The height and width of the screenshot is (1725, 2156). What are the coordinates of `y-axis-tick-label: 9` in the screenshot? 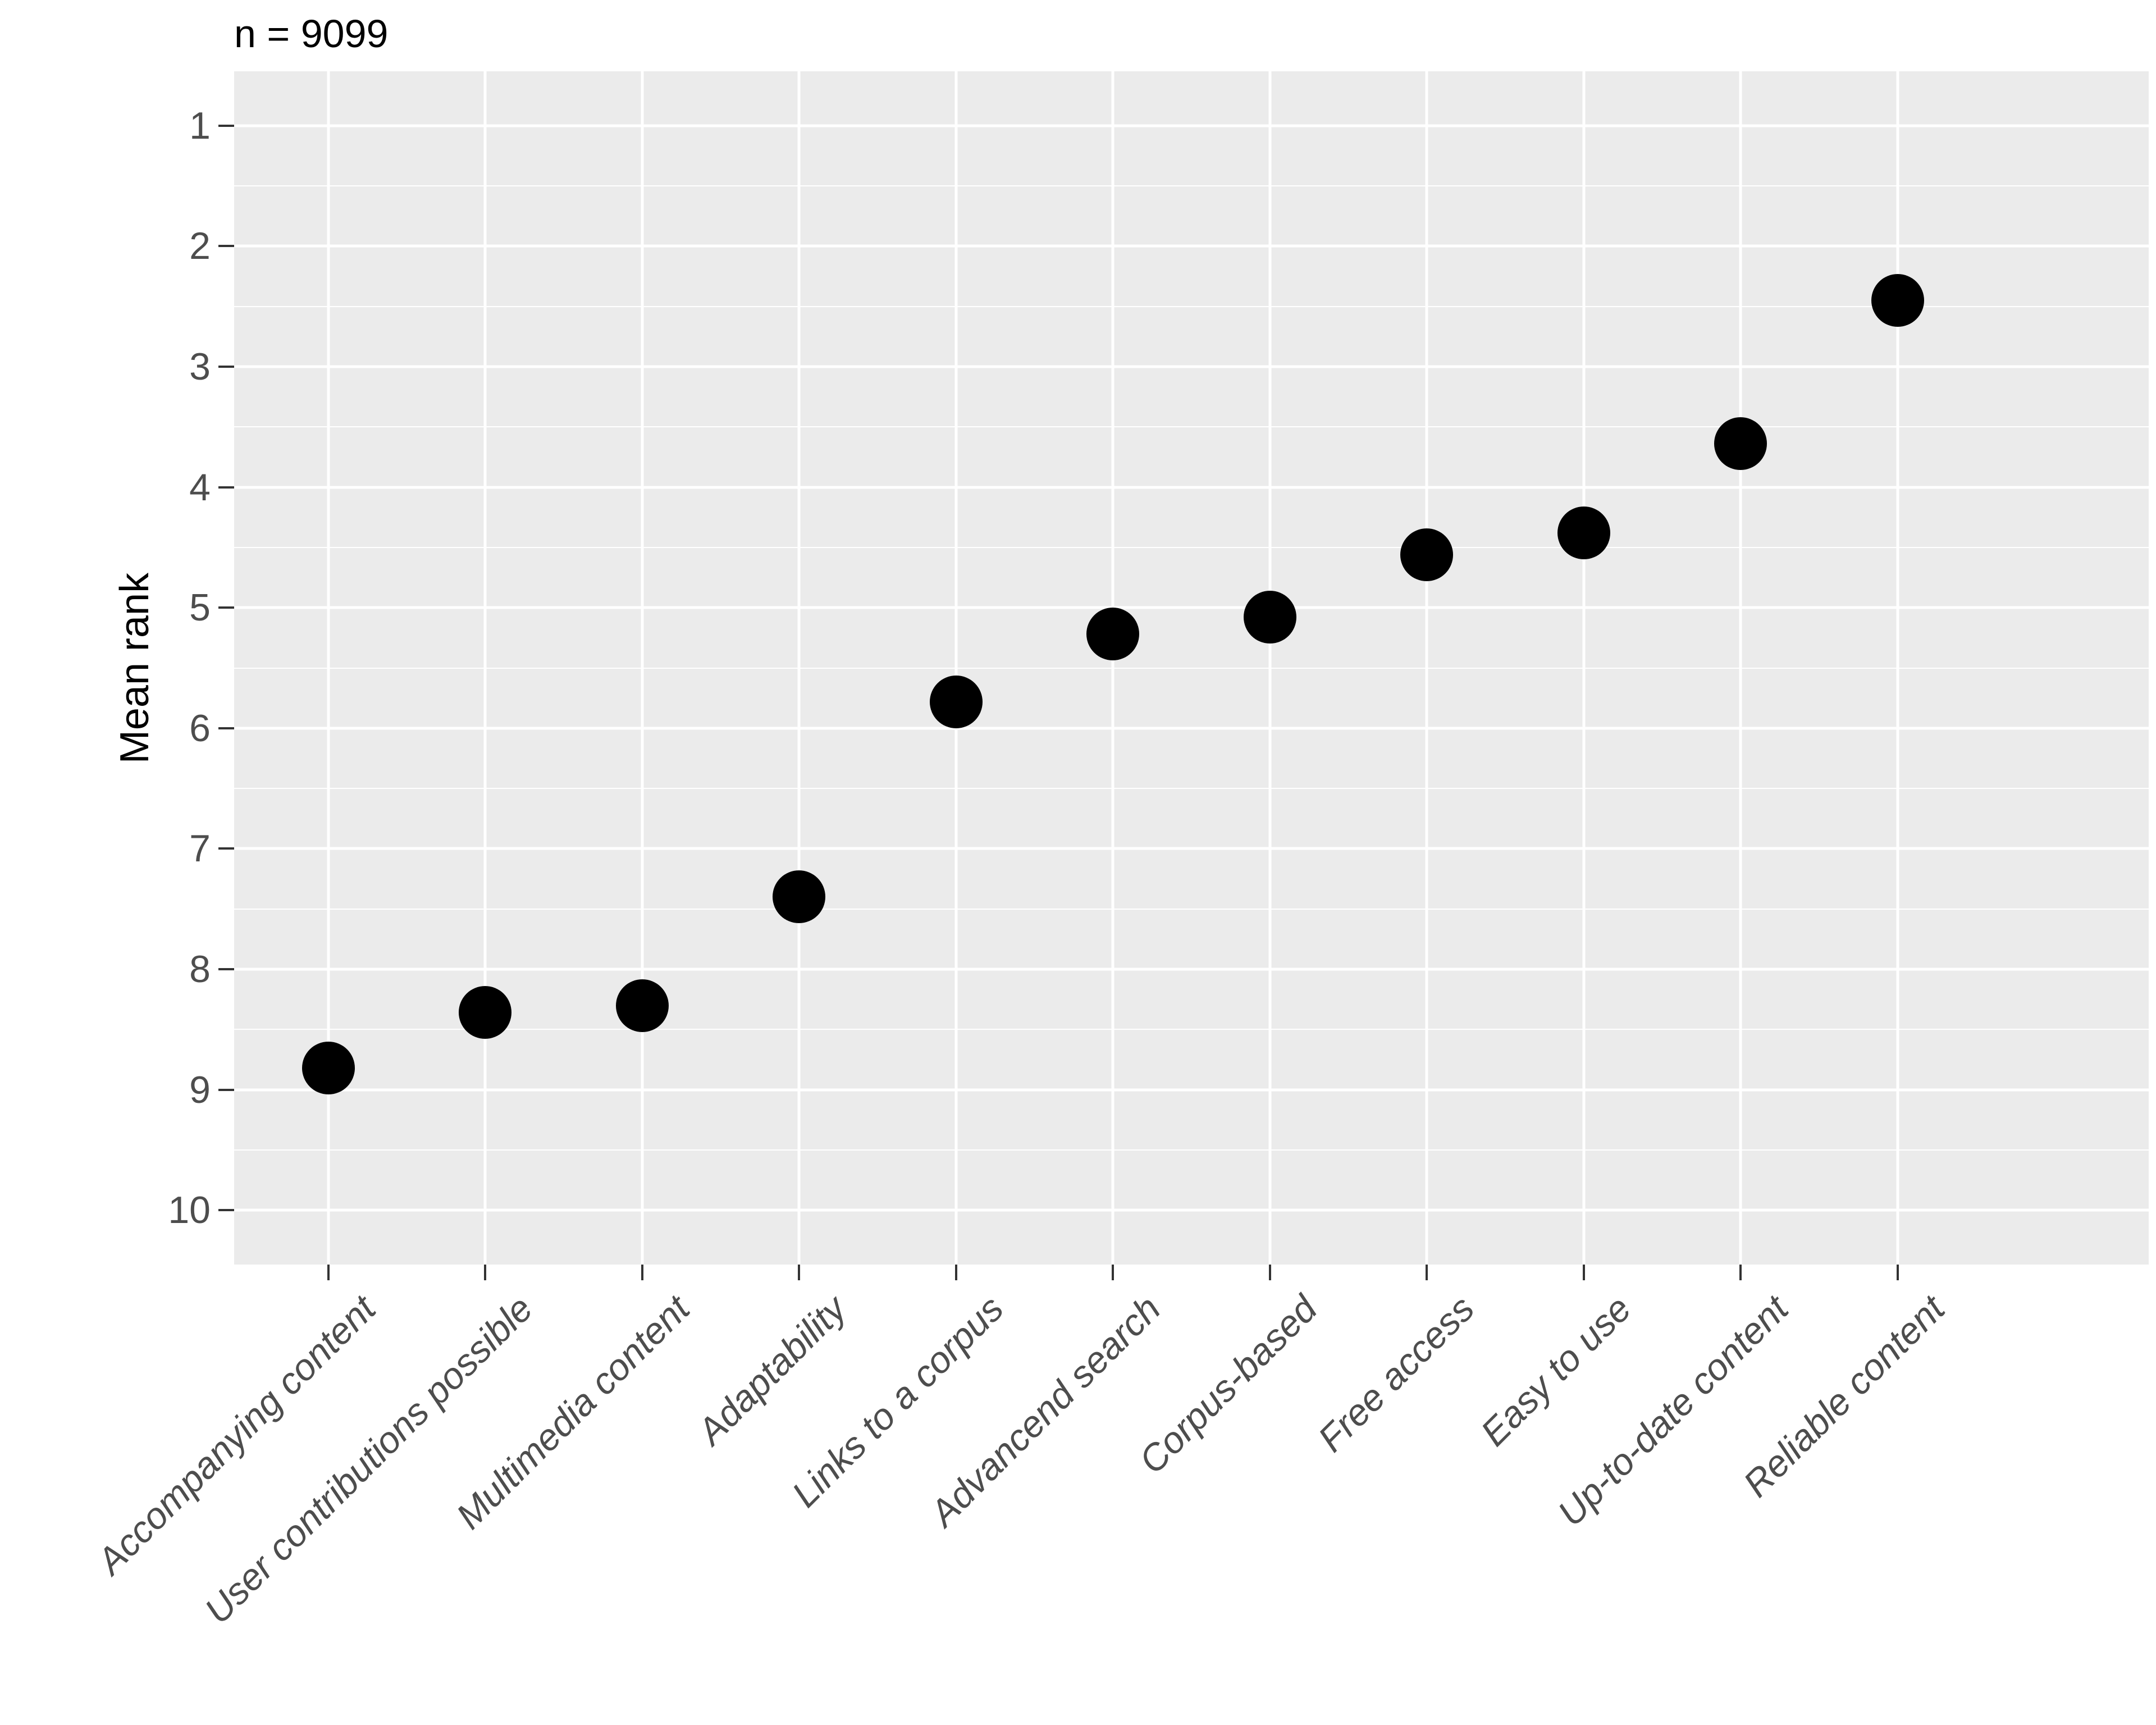 It's located at (200, 1089).